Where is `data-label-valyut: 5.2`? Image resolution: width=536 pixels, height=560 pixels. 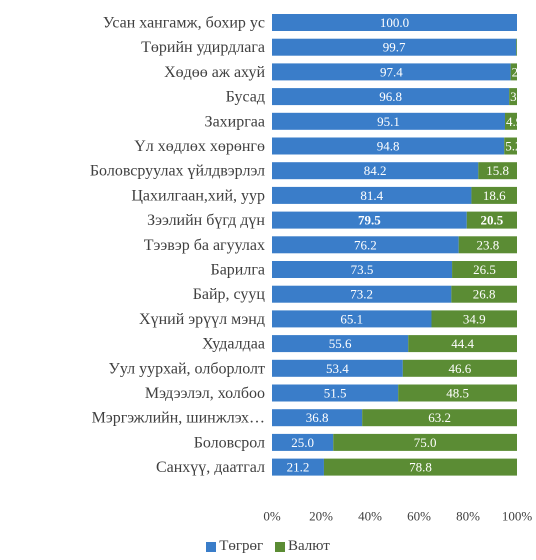 data-label-valyut: 5.2 is located at coordinates (513, 146).